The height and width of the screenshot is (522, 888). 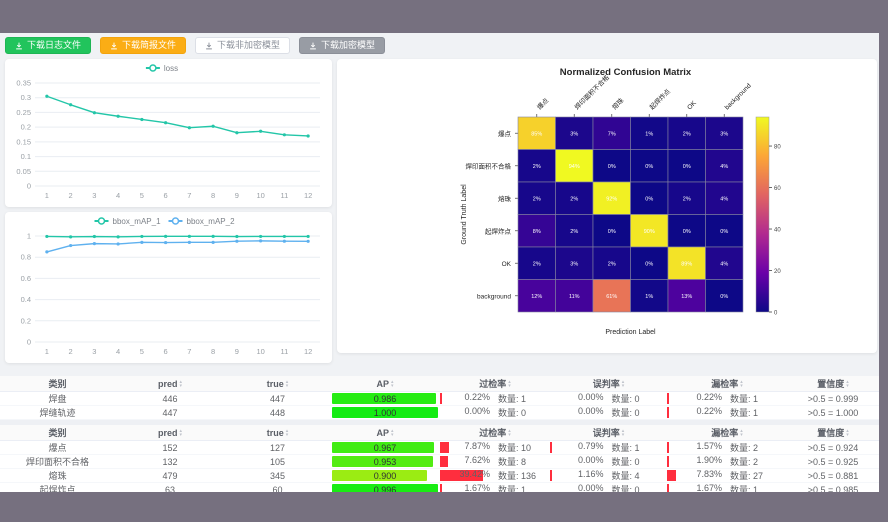 What do you see at coordinates (686, 264) in the screenshot?
I see `svg-text: 89%` at bounding box center [686, 264].